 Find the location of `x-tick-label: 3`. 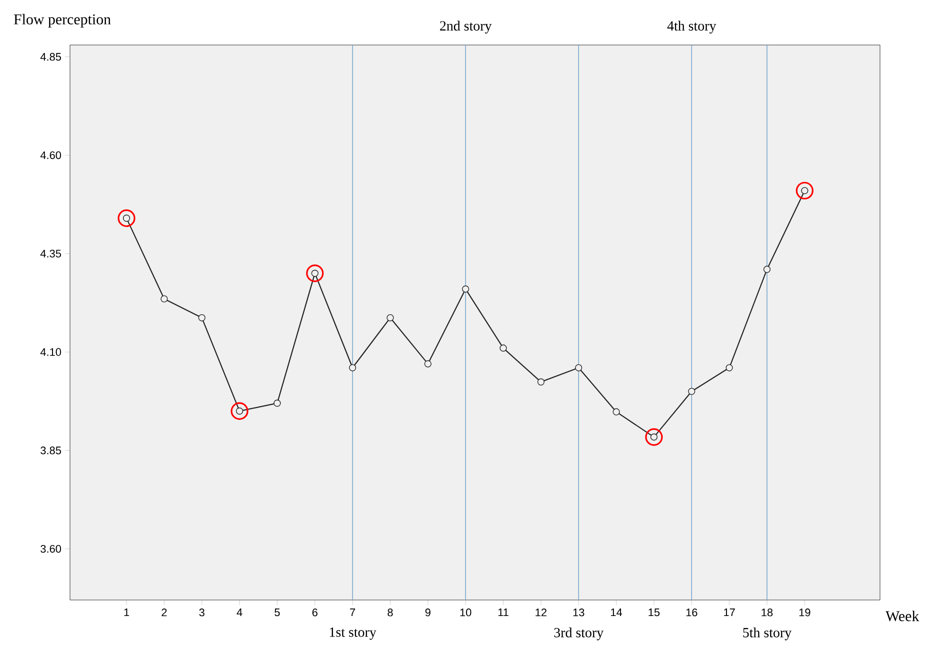

x-tick-label: 3 is located at coordinates (201, 612).